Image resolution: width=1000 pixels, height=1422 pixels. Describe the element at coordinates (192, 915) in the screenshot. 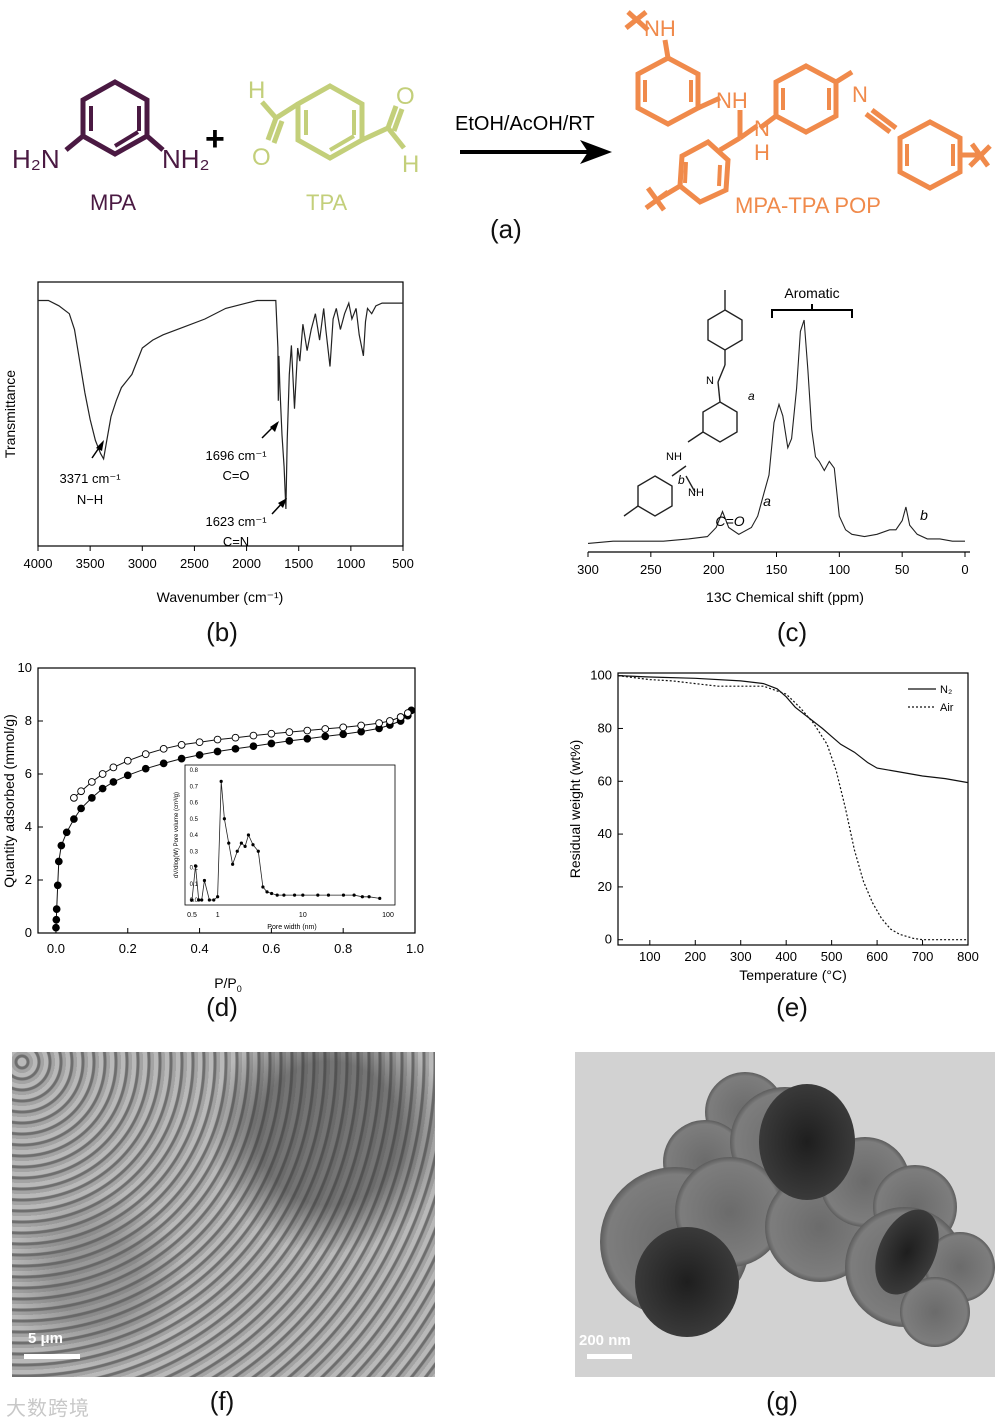

I see `inset-x-tick-label: 0.5` at that location.